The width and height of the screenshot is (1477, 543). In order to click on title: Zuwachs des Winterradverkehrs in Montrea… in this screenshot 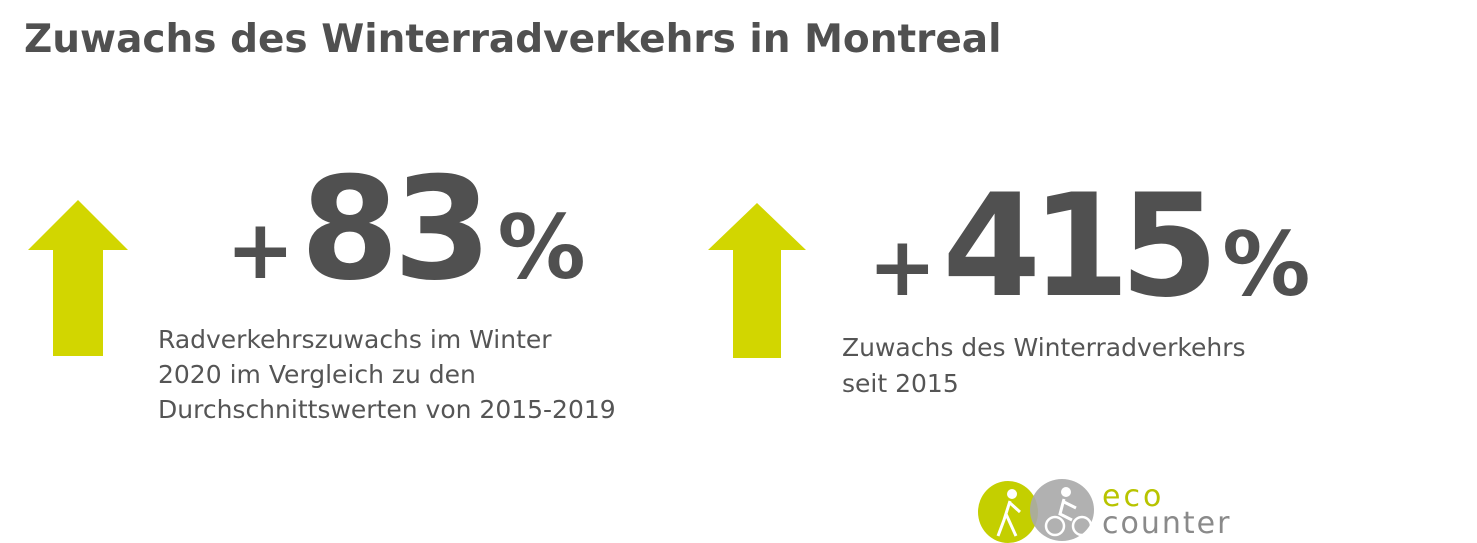, I will do `click(513, 39)`.